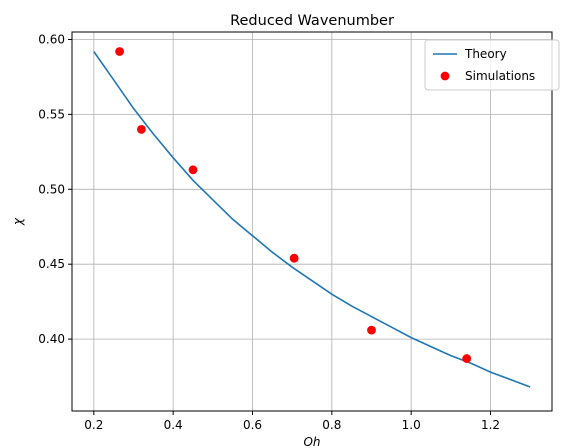 This screenshot has width=565, height=448. I want to click on x-tick-label: 0.8, so click(331, 425).